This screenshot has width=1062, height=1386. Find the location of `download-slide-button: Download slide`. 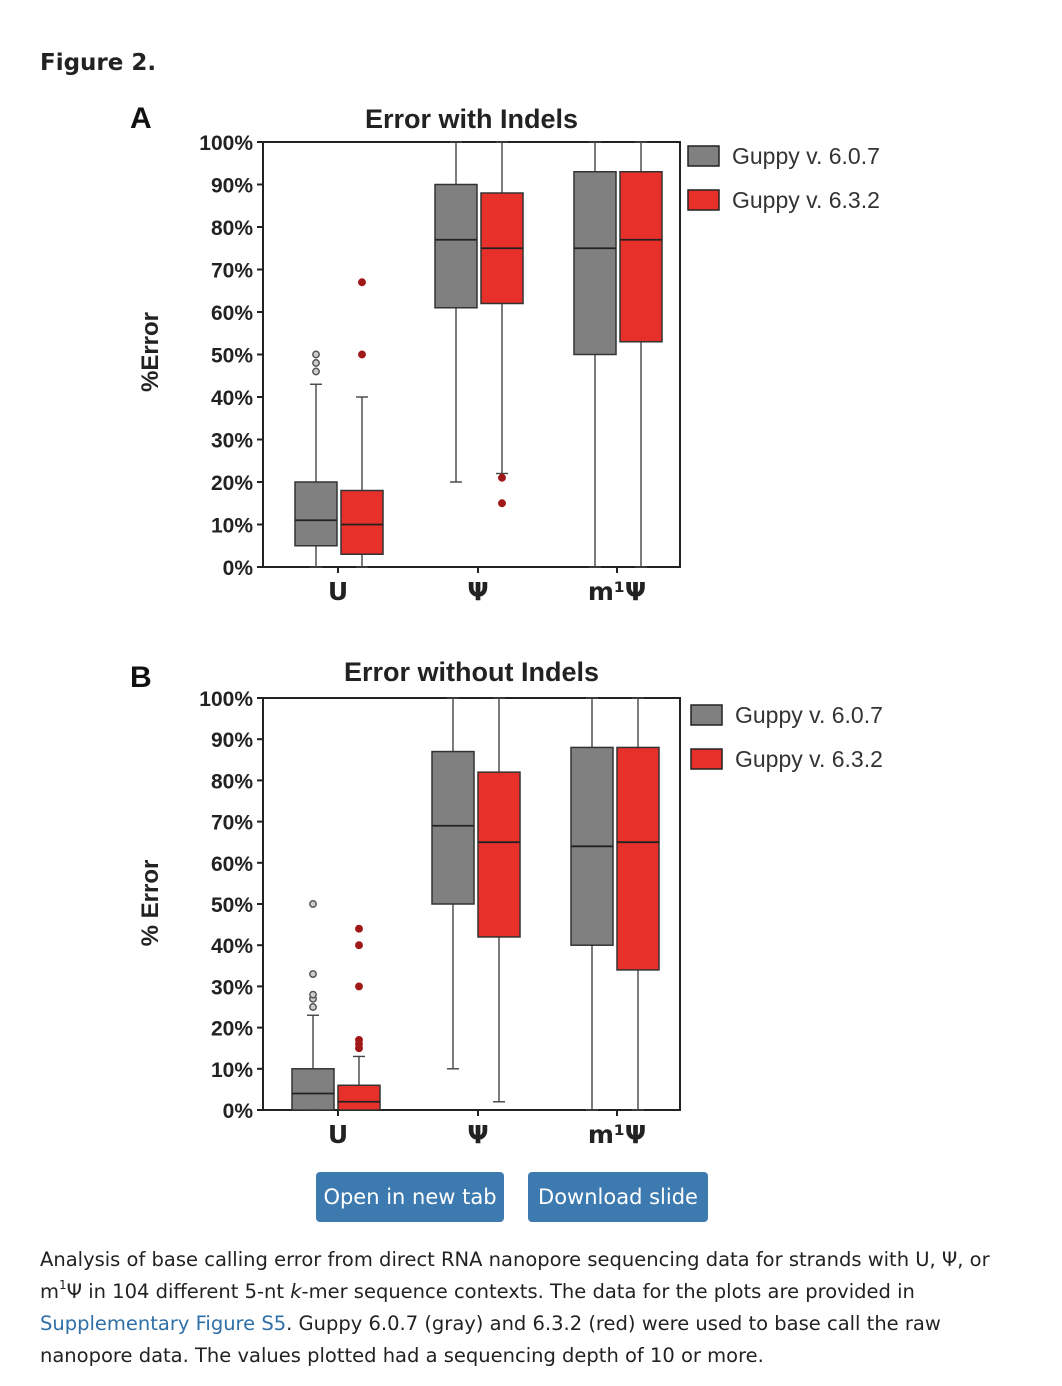

download-slide-button: Download slide is located at coordinates (618, 1197).